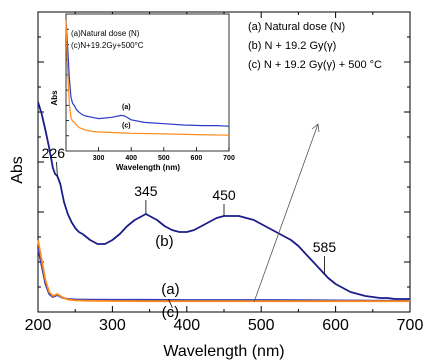 The image size is (425, 362). Describe the element at coordinates (99, 158) in the screenshot. I see `inset-x-tick-label: 300` at that location.